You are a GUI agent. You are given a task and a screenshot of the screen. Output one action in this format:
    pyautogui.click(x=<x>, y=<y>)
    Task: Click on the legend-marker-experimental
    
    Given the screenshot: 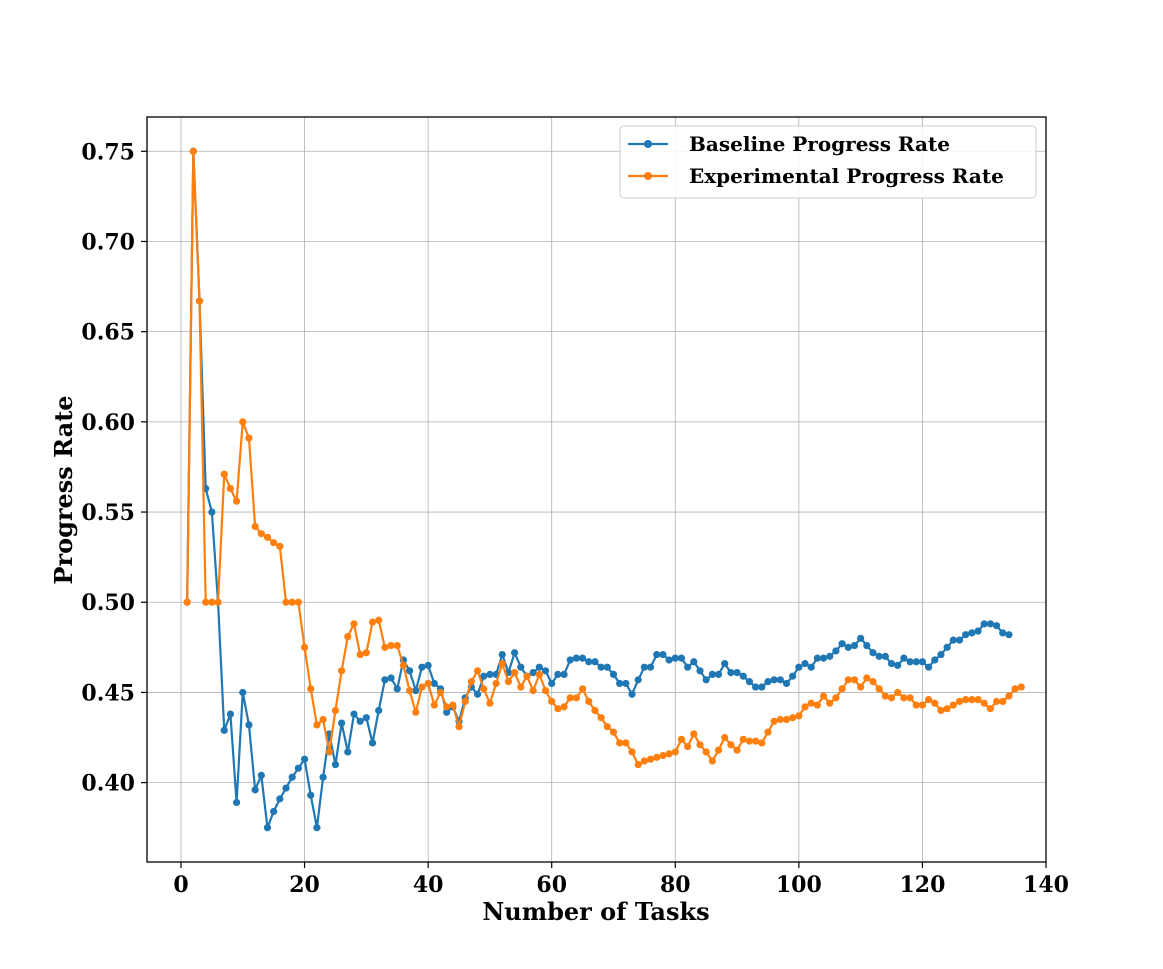 What is the action you would take?
    pyautogui.click(x=648, y=176)
    